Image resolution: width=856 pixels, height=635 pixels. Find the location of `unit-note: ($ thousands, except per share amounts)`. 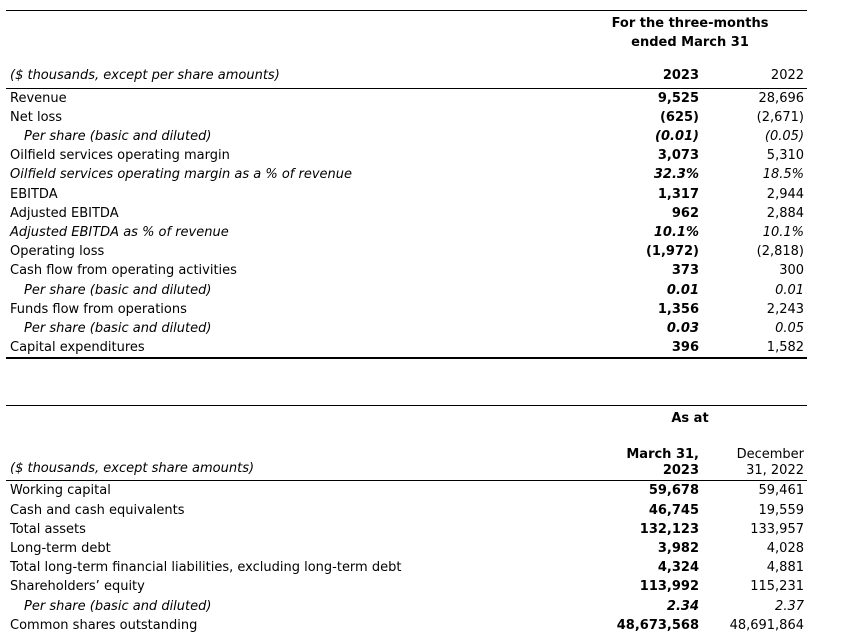

unit-note: ($ thousands, except per share amounts) is located at coordinates (289, 77).